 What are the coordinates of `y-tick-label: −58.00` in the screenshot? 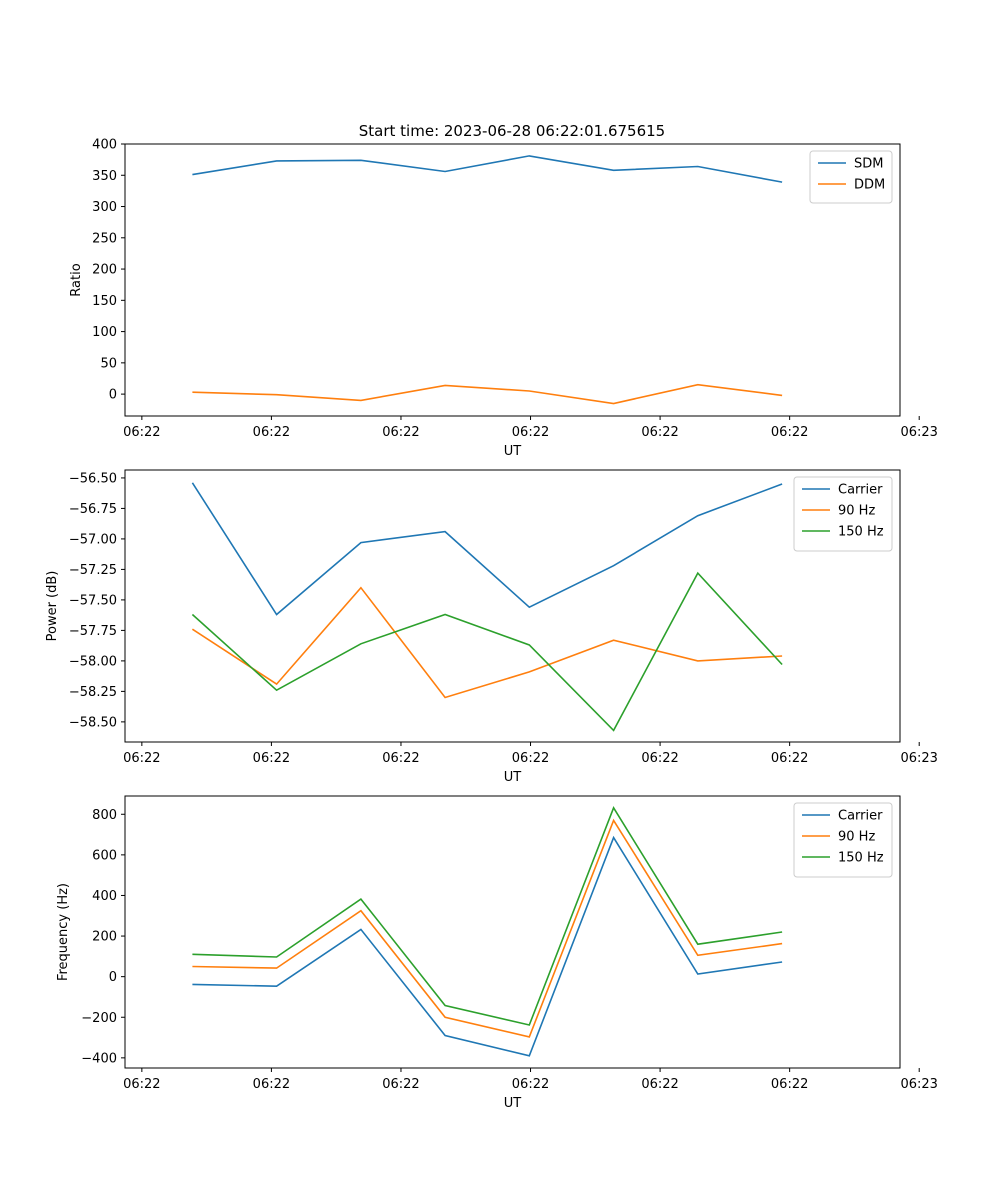 It's located at (93, 661).